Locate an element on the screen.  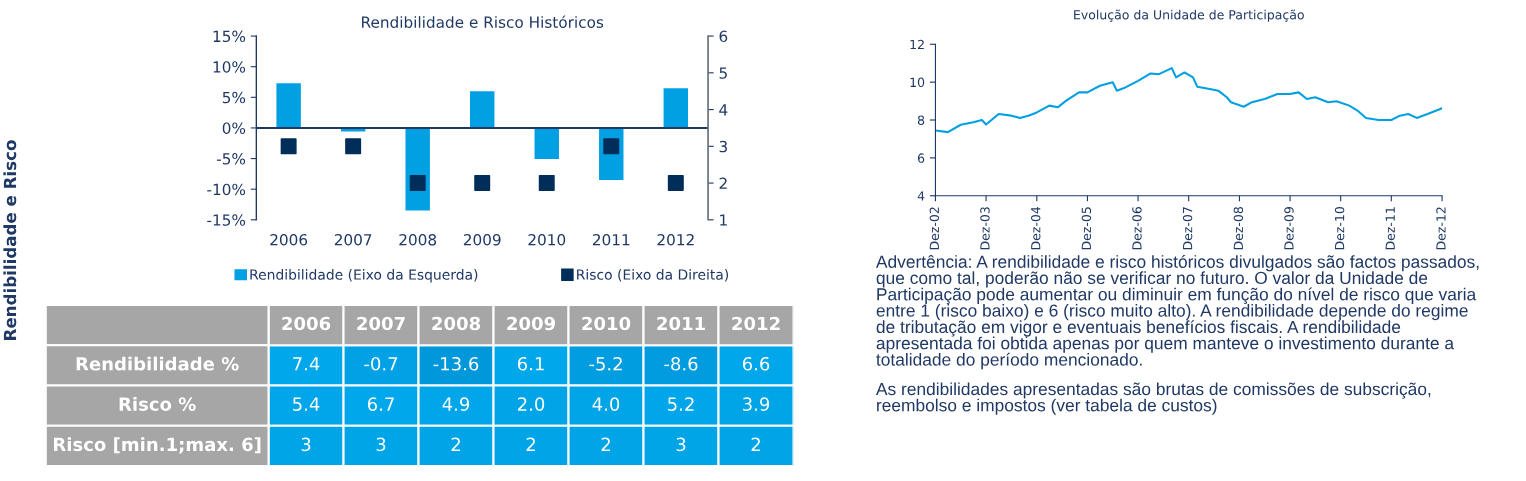
data-label: 3.9 is located at coordinates (756, 404).